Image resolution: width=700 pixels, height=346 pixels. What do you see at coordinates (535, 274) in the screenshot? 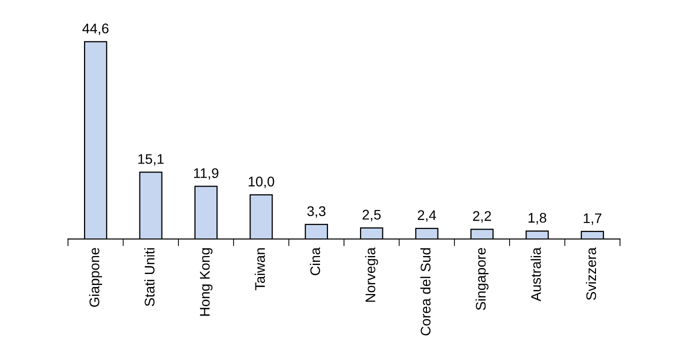
I see `x-tick-label: Australia` at bounding box center [535, 274].